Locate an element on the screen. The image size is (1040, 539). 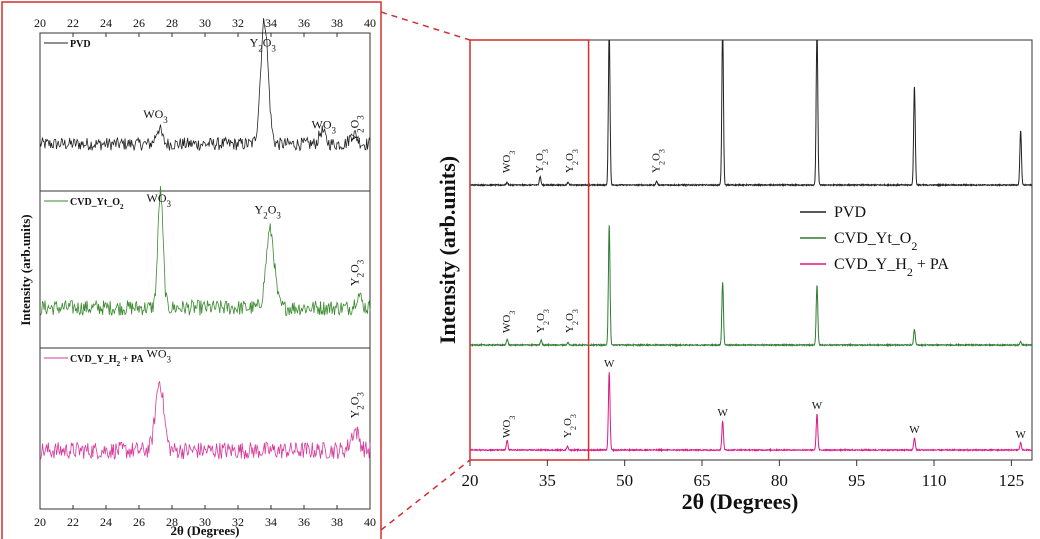
main-x-tick-label: 125 is located at coordinates (1012, 480).